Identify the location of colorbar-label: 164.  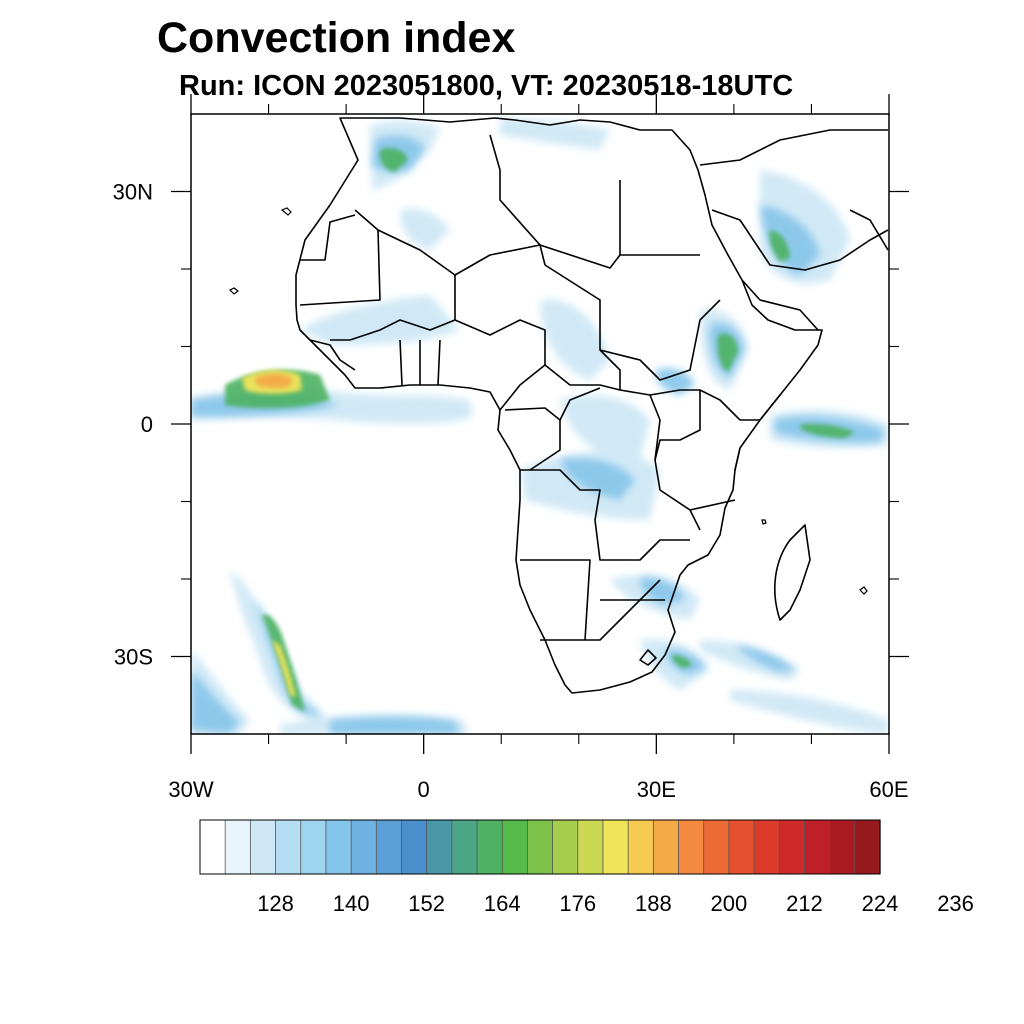
(502, 903).